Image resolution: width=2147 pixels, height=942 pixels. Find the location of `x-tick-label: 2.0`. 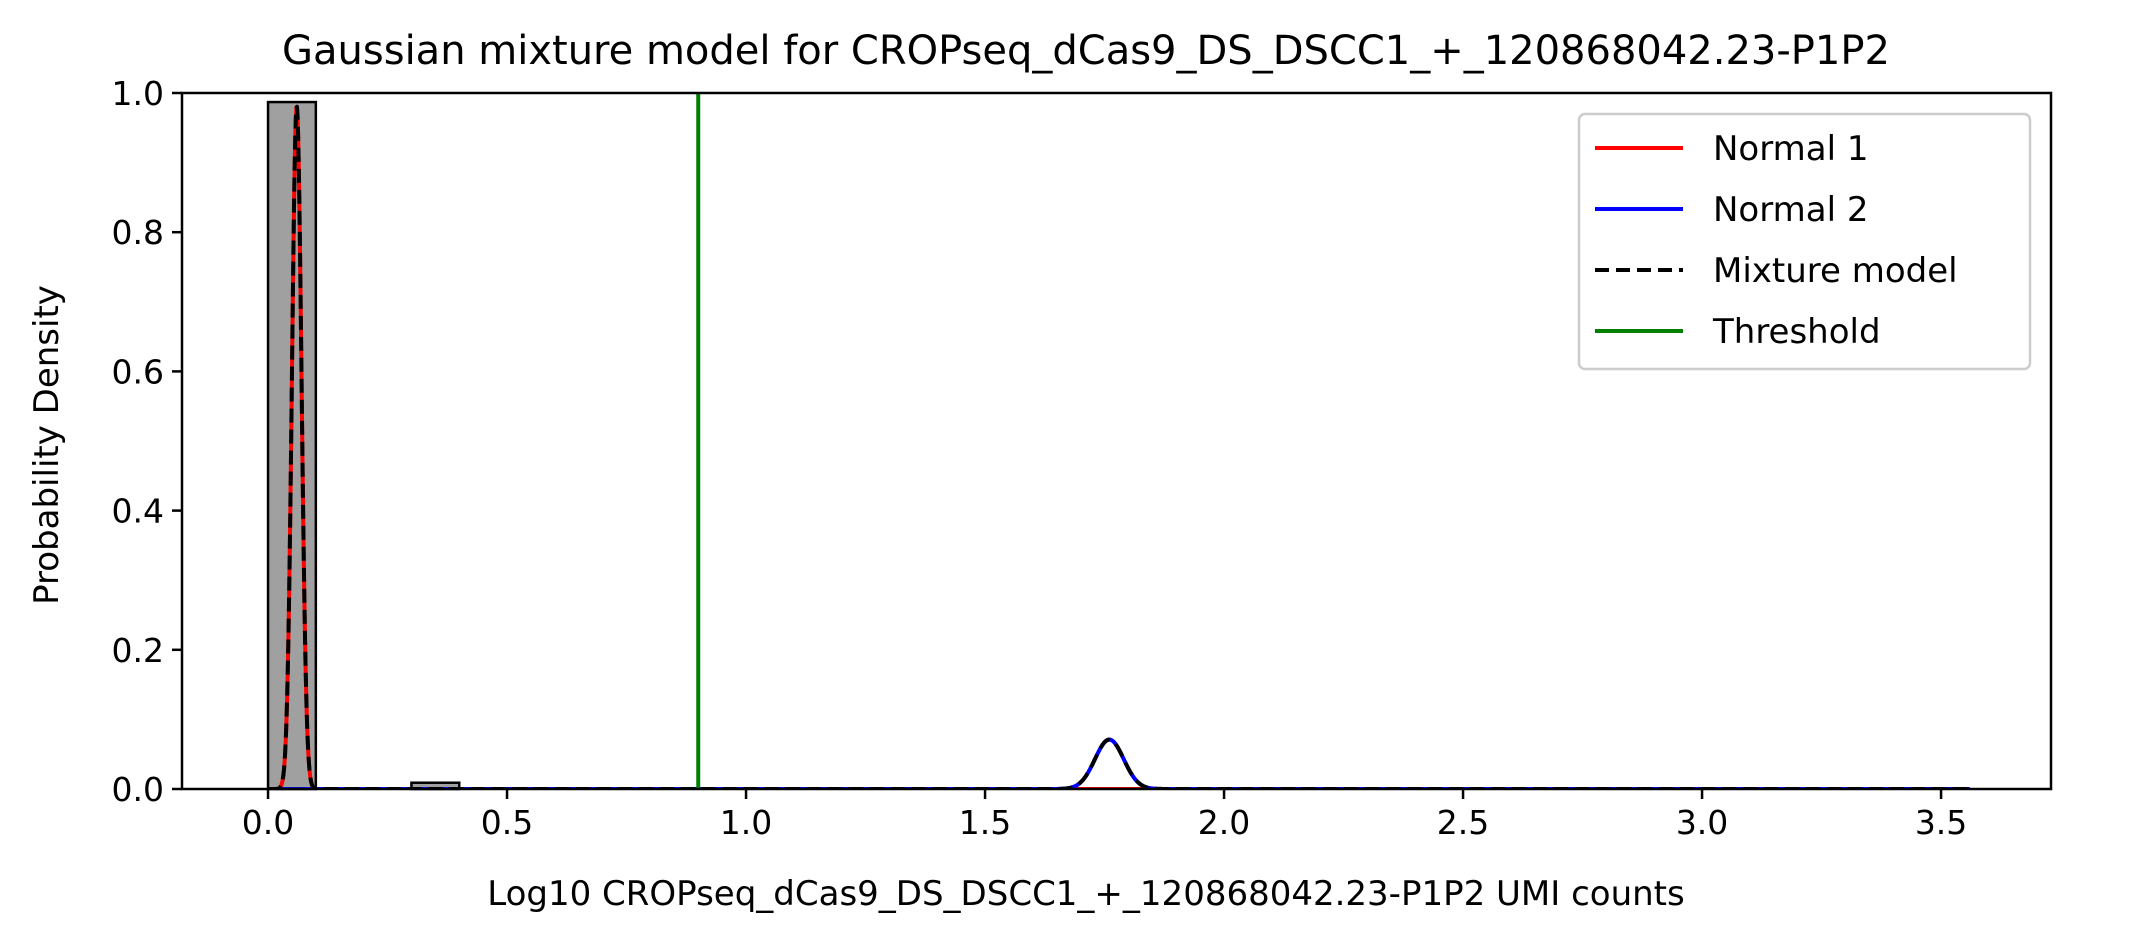

x-tick-label: 2.0 is located at coordinates (1224, 822).